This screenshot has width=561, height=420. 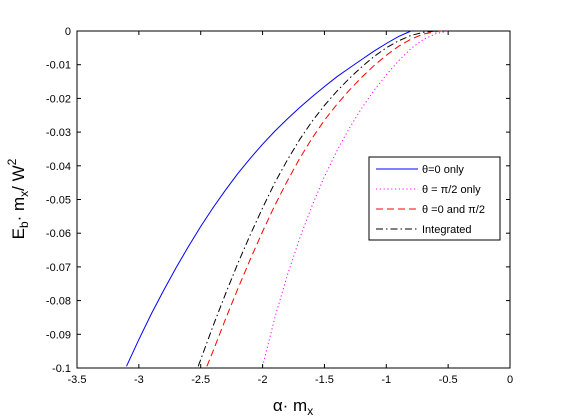 What do you see at coordinates (58, 99) in the screenshot?
I see `y-tick-label: -0.02` at bounding box center [58, 99].